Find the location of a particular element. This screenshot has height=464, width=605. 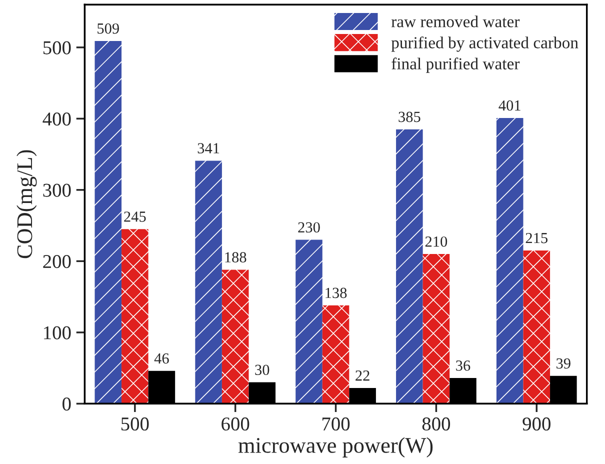

x-tick-label: 900 is located at coordinates (536, 424).